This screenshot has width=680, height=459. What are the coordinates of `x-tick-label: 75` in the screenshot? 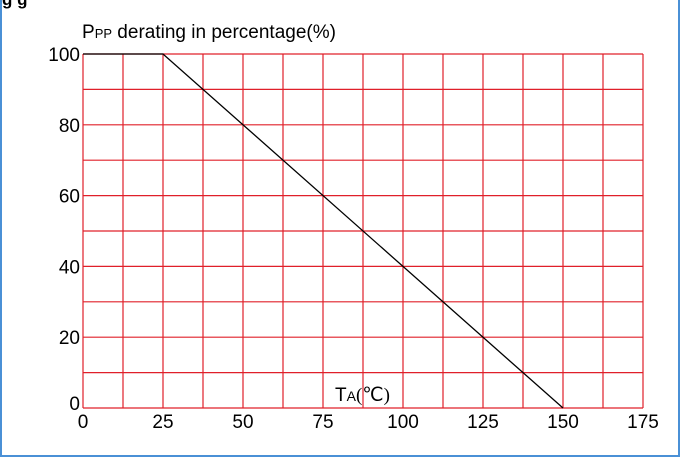 It's located at (322, 422).